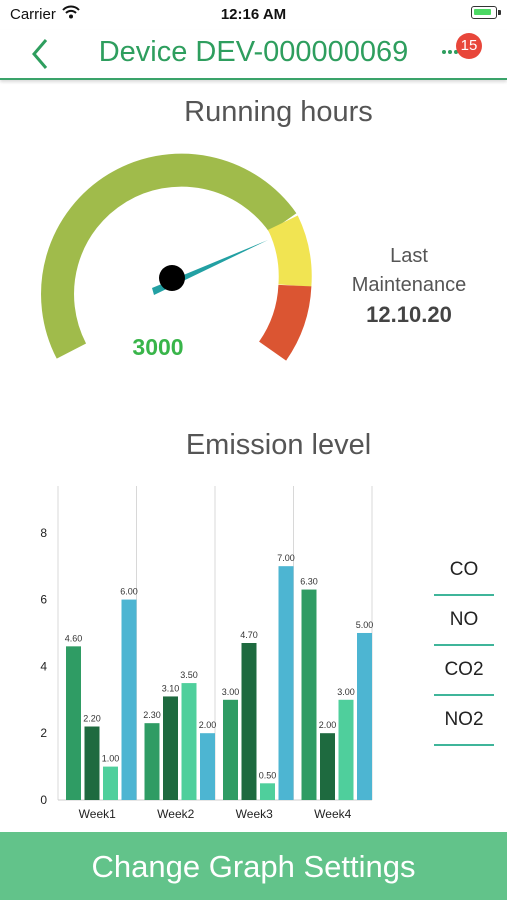 This screenshot has width=507, height=902. Describe the element at coordinates (171, 688) in the screenshot. I see `bar-value-label: 3.10` at that location.